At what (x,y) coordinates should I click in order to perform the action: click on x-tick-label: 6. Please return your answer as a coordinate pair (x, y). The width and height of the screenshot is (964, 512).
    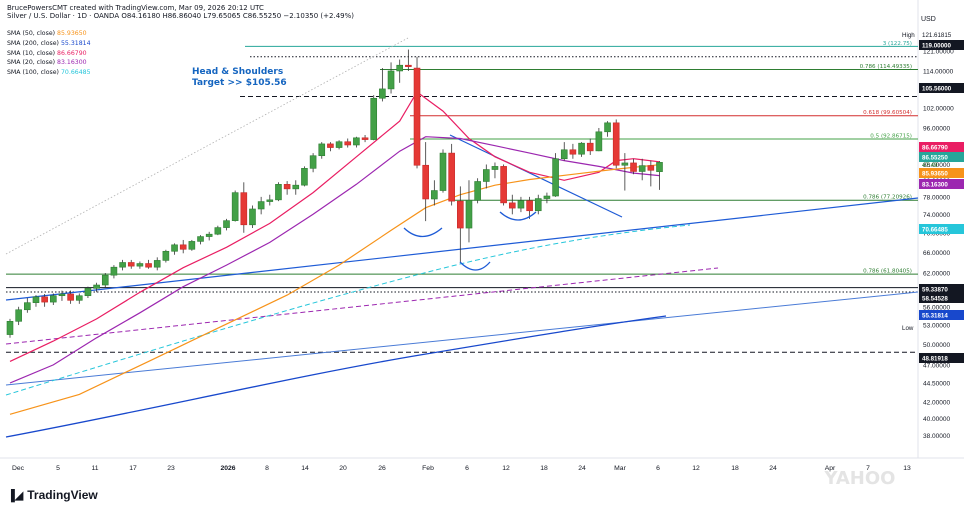
    Looking at the image, I should click on (658, 468).